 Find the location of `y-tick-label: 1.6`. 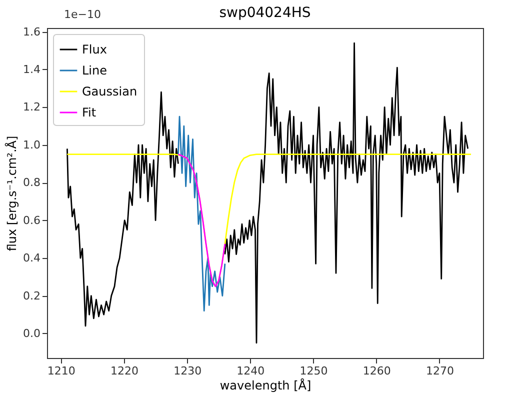

y-tick-label: 1.6 is located at coordinates (31, 31).